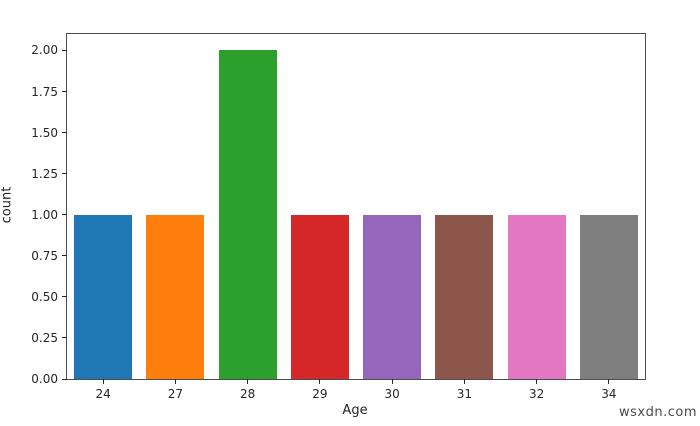 This screenshot has height=426, width=700. I want to click on y-tick-label: 2.00, so click(44, 50).